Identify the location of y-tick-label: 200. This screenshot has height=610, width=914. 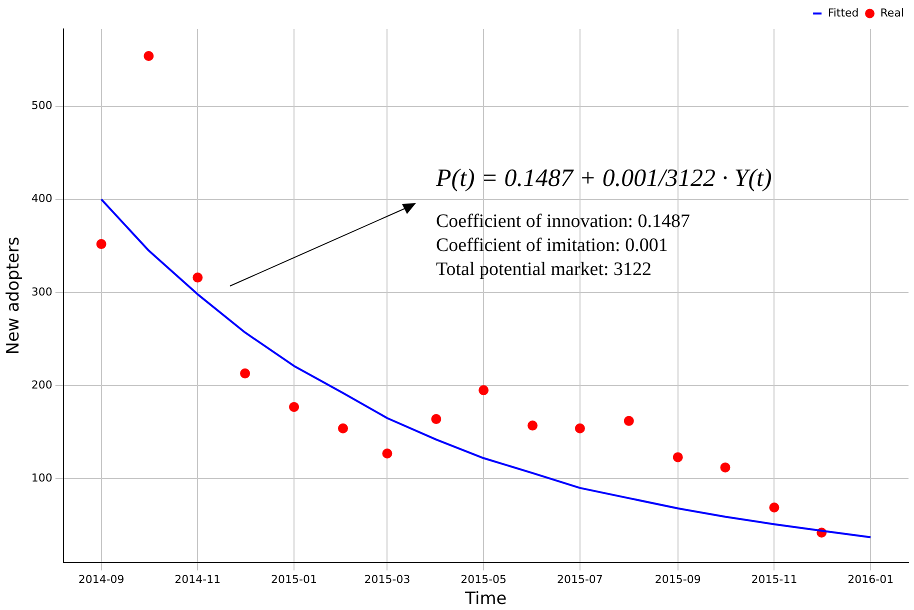
(41, 385).